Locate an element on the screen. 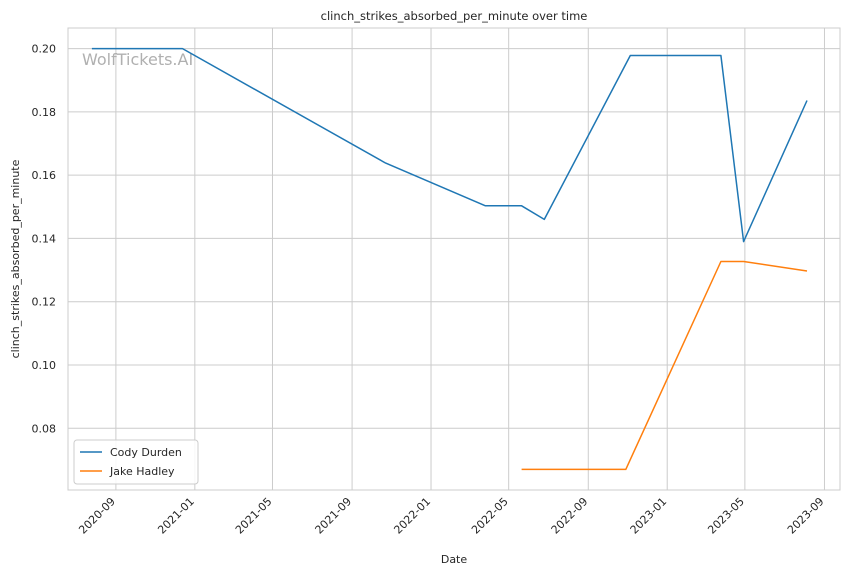 The height and width of the screenshot is (575, 857). legend-label: Cody Durden is located at coordinates (146, 452).